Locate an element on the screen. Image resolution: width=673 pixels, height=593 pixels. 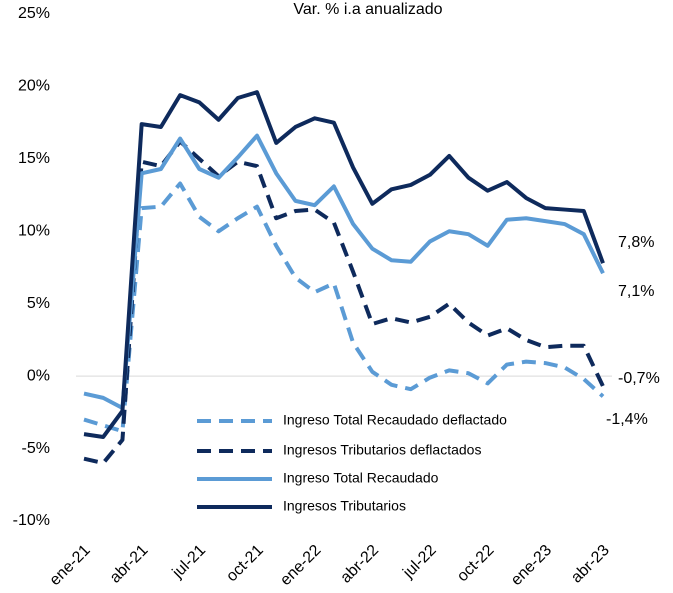
x-tick-label: abr-21 is located at coordinates (129, 564).